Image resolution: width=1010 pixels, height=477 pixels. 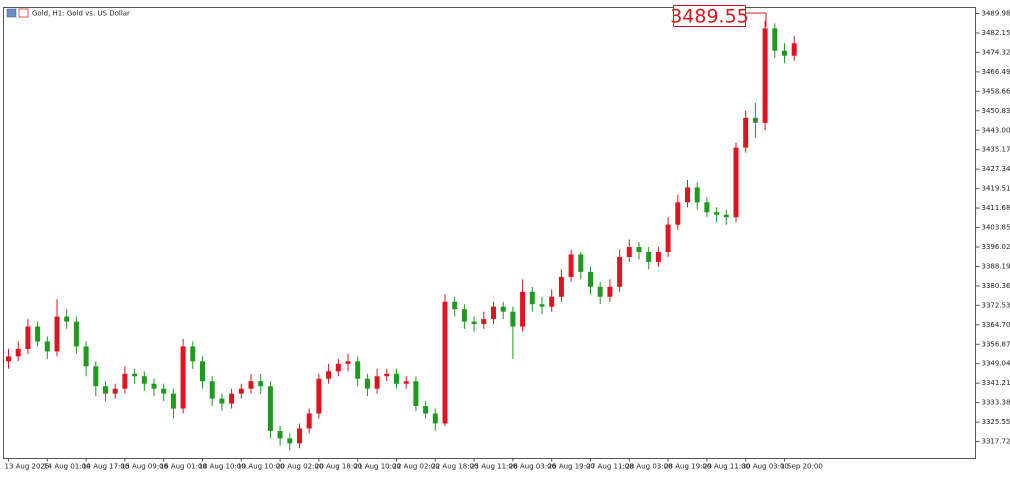 I want to click on x-tick-label: 29 Aug 11:00, so click(x=726, y=467).